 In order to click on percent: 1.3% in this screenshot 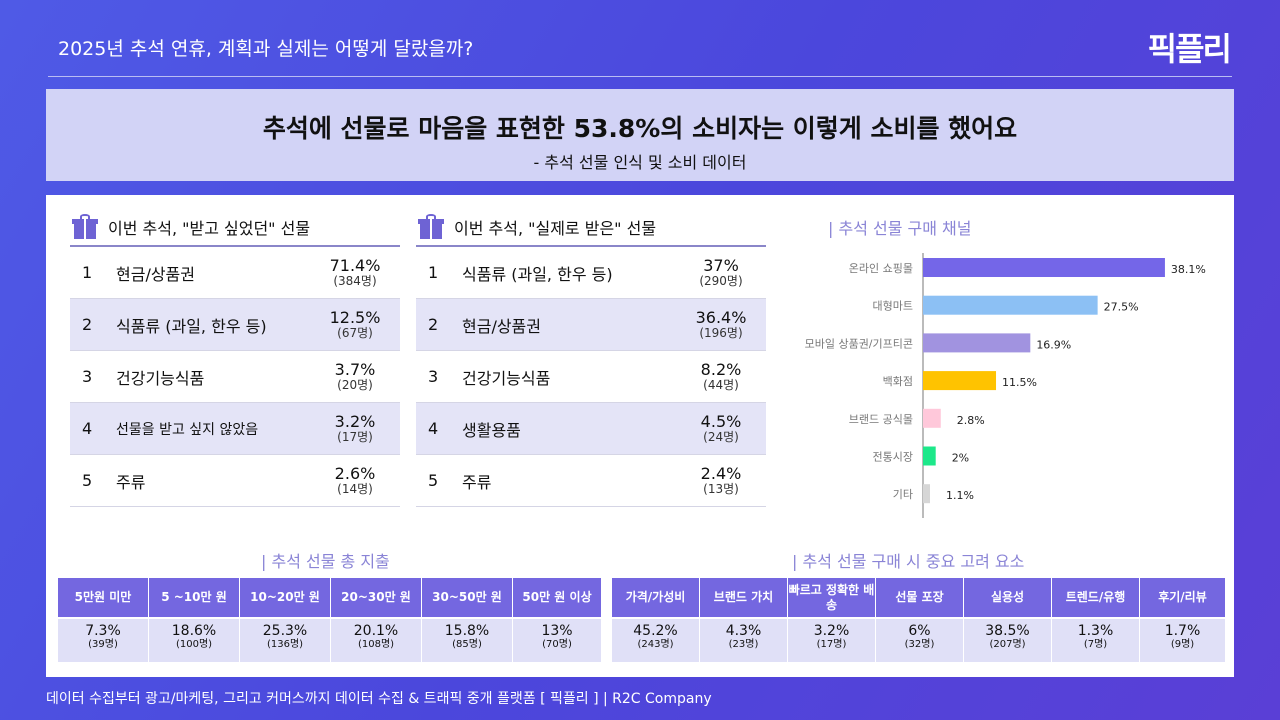, I will do `click(1095, 631)`.